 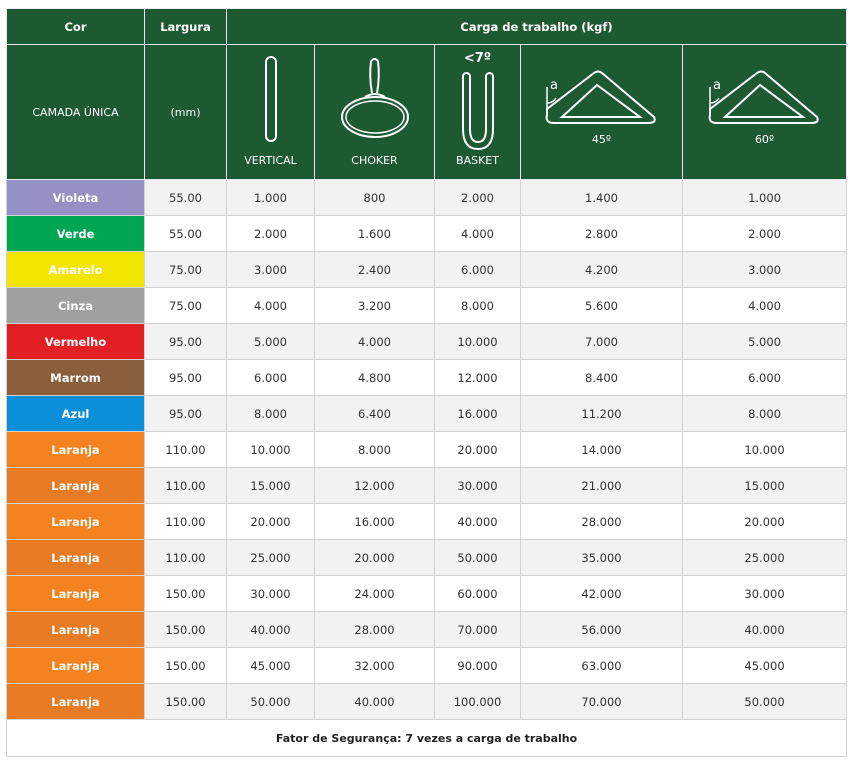 What do you see at coordinates (601, 197) in the screenshot?
I see `a45-cell: 1.400` at bounding box center [601, 197].